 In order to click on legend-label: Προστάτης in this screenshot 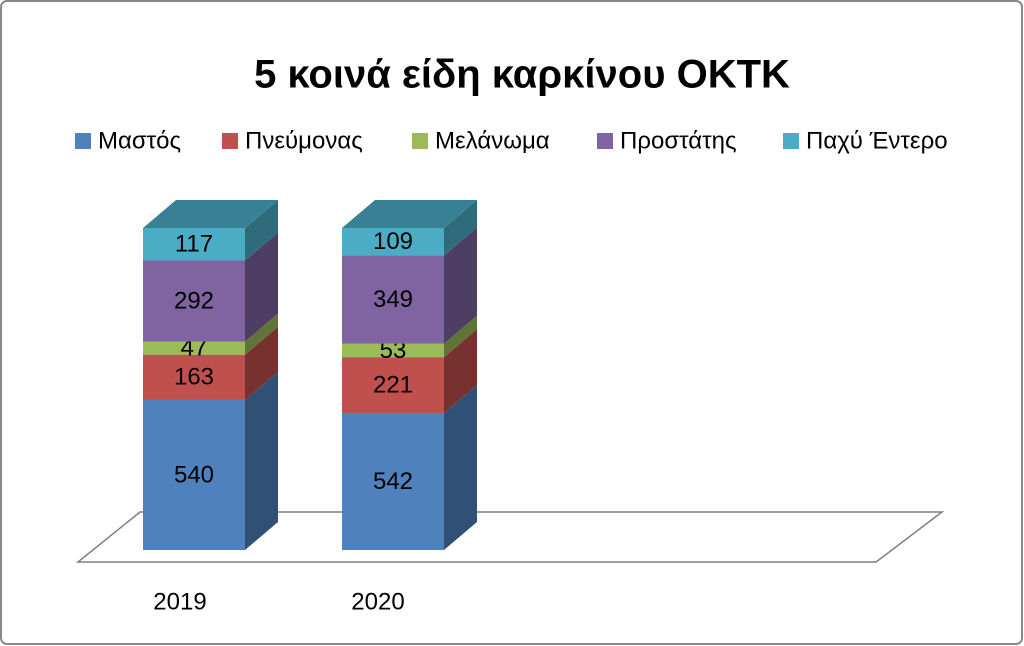, I will do `click(678, 140)`.